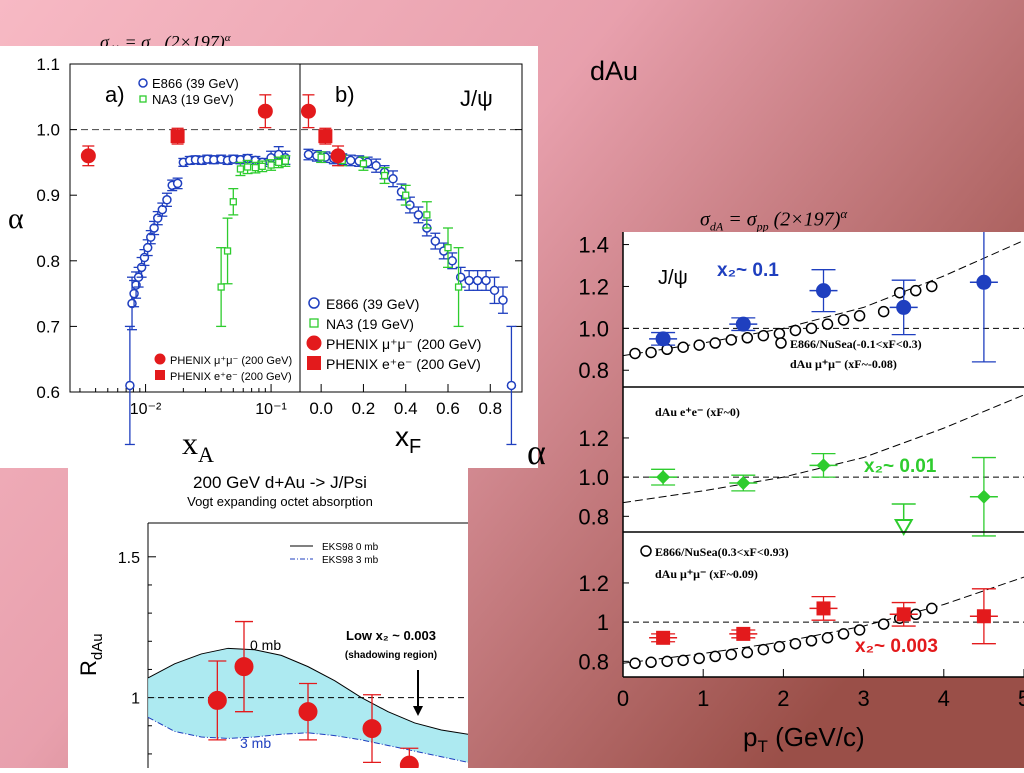 The image size is (1024, 773). I want to click on y-tick-label: 1.5, so click(129, 558).